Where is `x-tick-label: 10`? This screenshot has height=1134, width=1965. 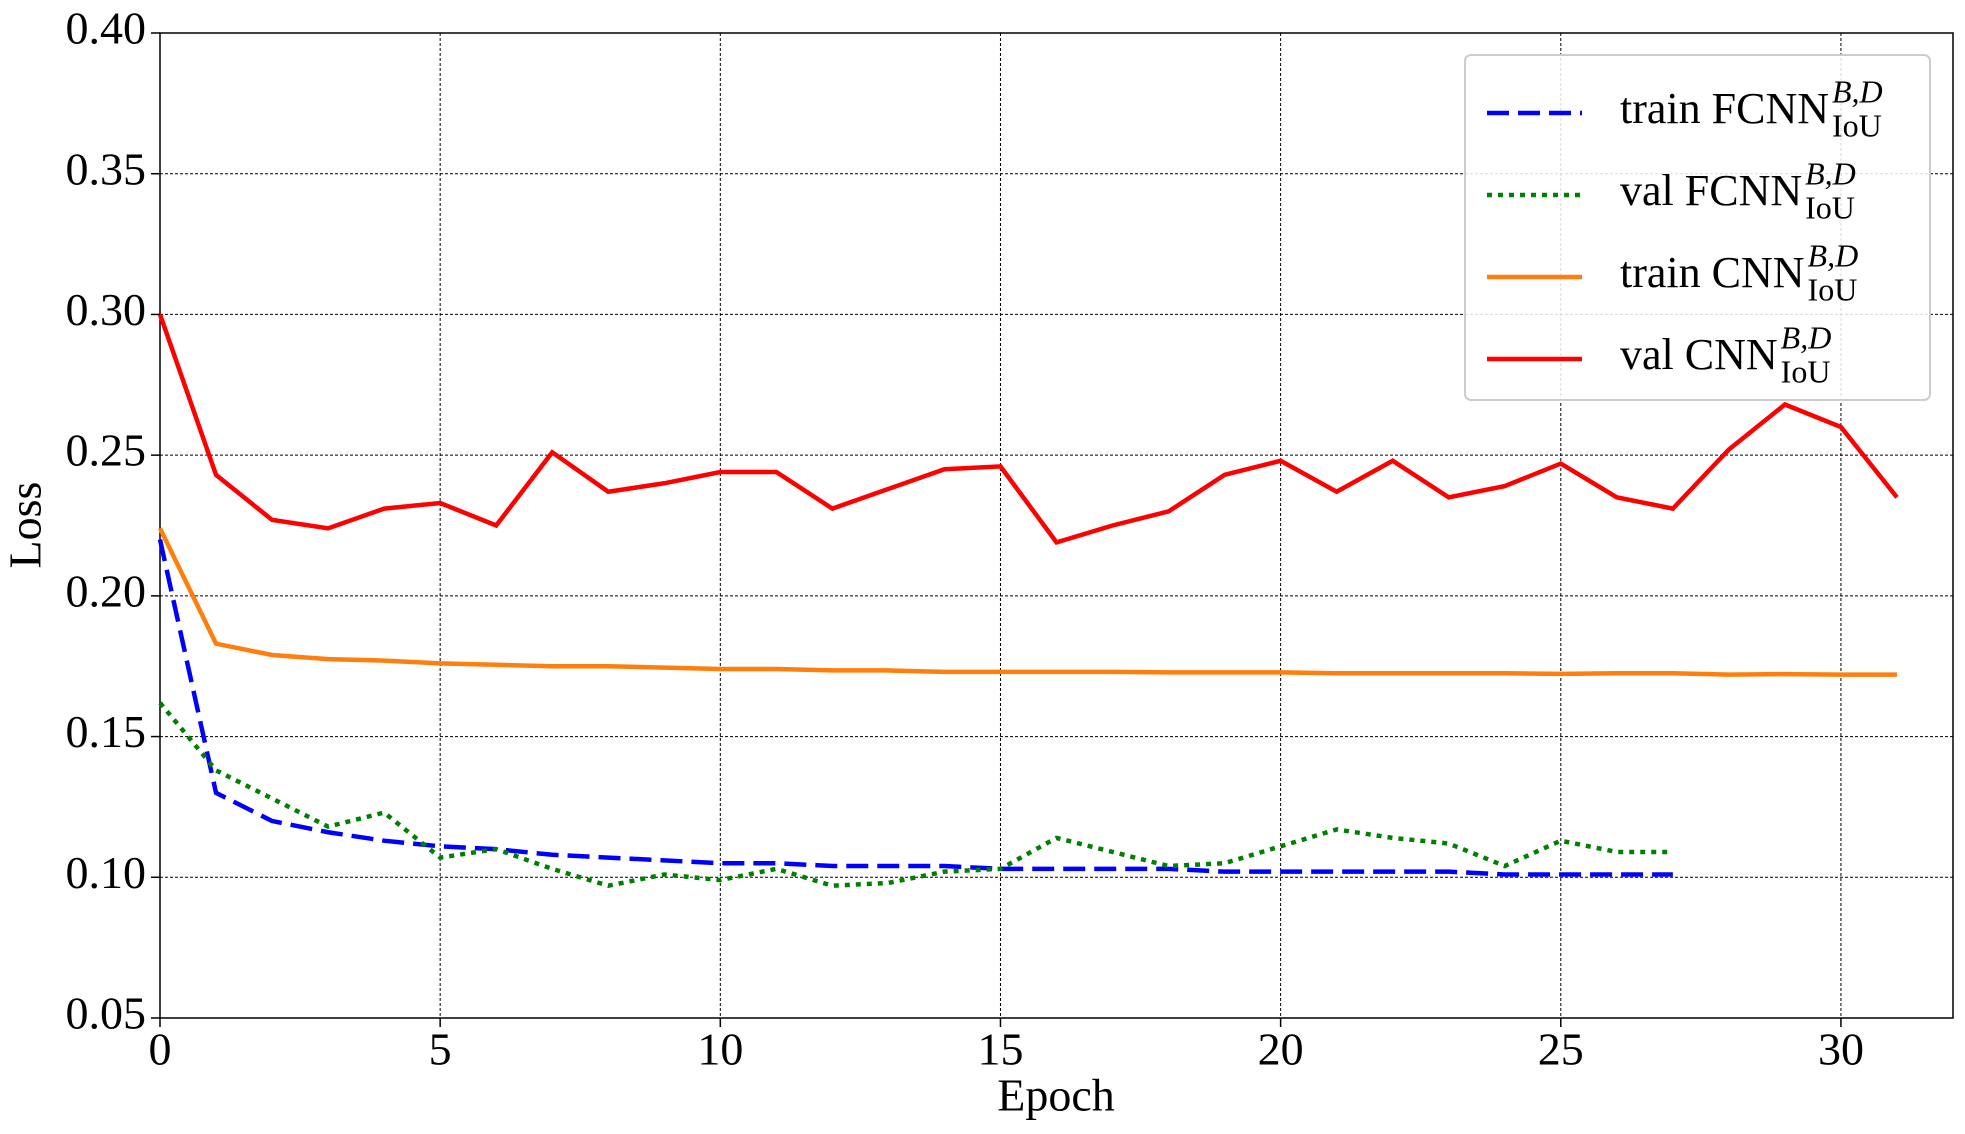
x-tick-label: 10 is located at coordinates (720, 1049).